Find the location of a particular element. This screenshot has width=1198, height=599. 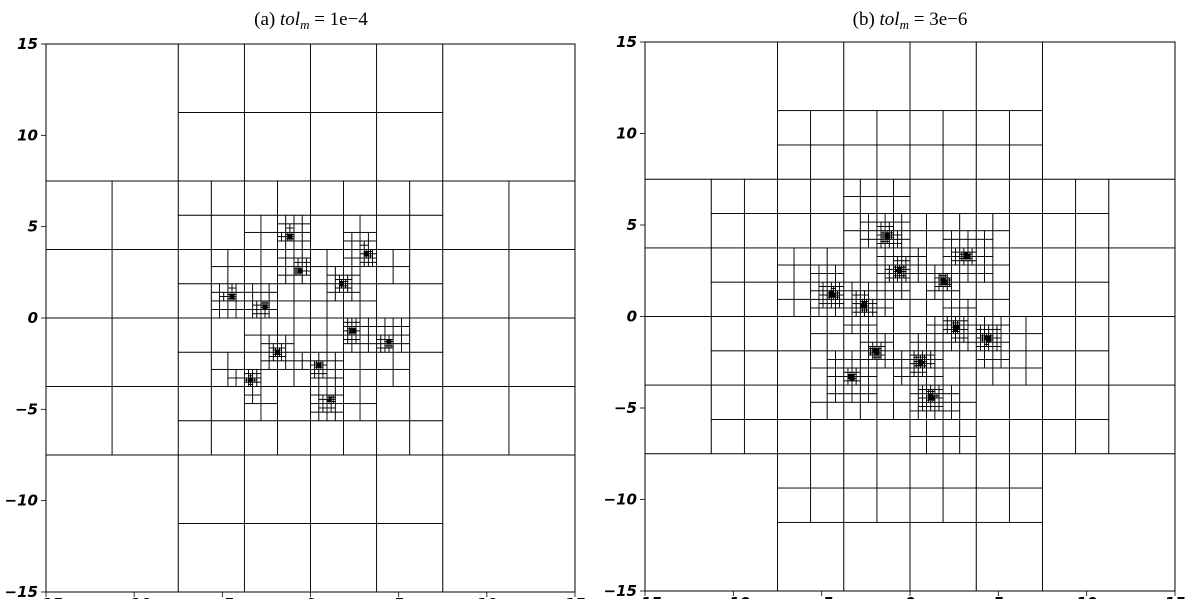

y-tick-label: 0 is located at coordinates (632, 317).